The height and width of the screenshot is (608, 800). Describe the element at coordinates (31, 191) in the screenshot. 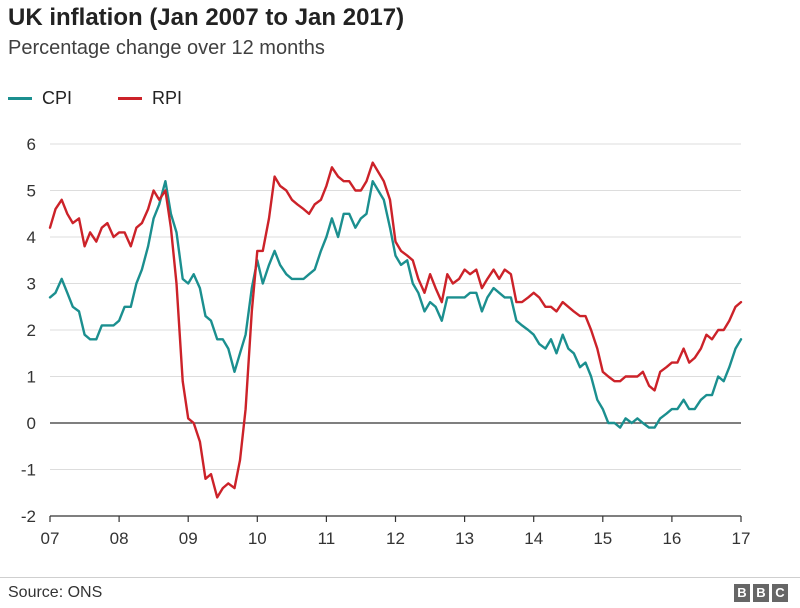

I see `y-tick-label: 5` at that location.